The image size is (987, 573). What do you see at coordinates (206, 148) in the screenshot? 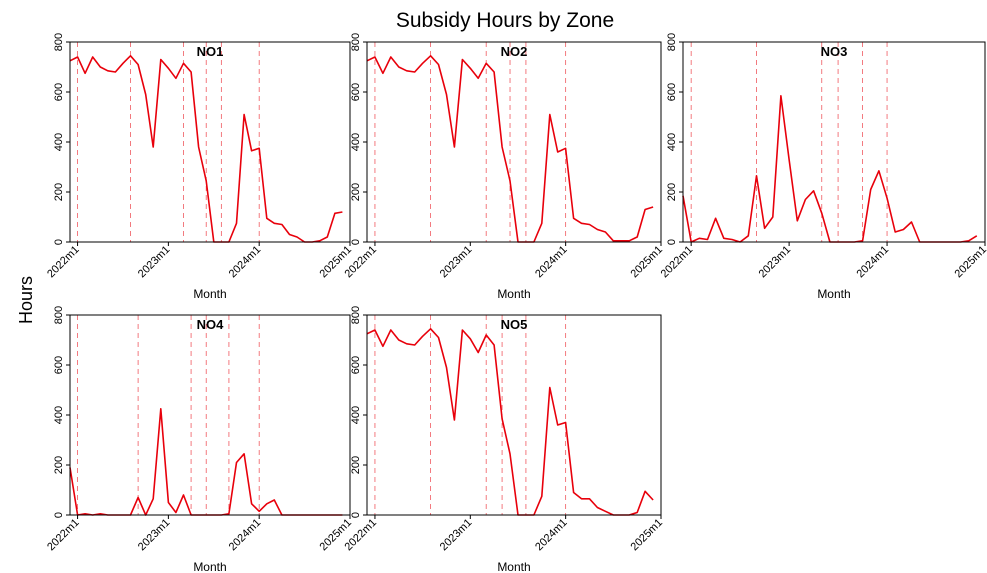
I see `series-line-no1` at bounding box center [206, 148].